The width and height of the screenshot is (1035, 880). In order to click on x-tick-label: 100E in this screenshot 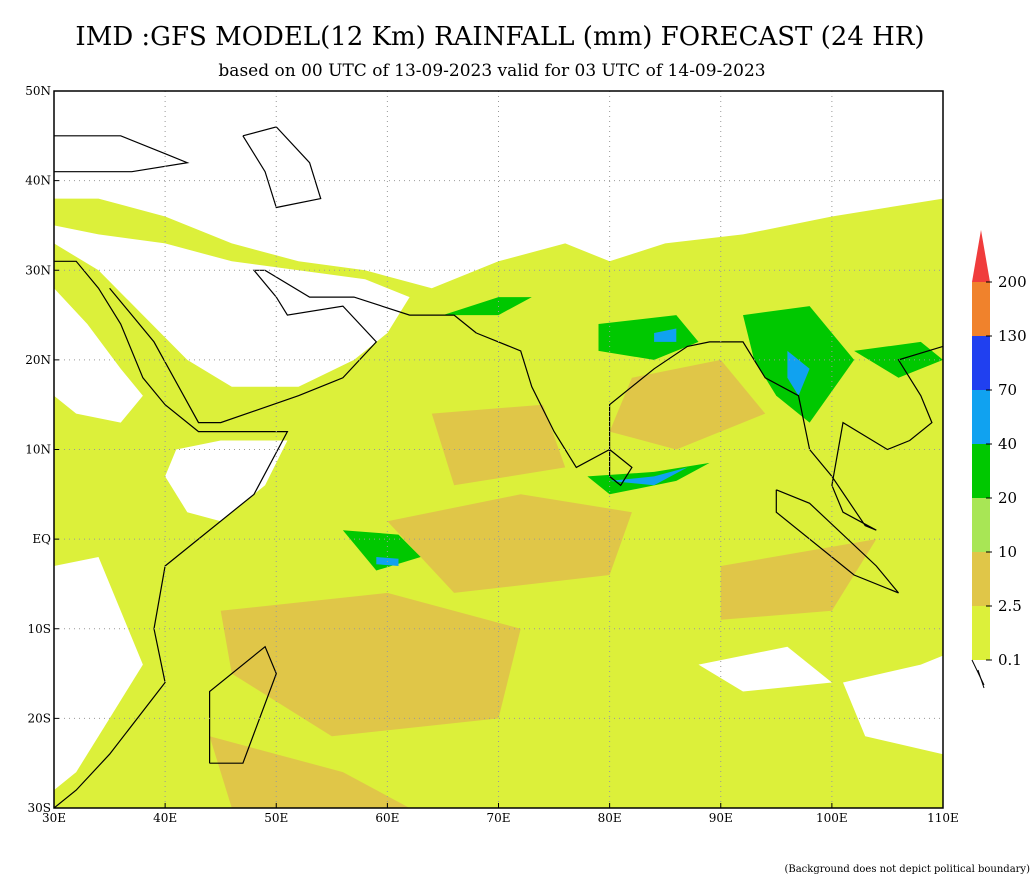, I will do `click(832, 818)`.